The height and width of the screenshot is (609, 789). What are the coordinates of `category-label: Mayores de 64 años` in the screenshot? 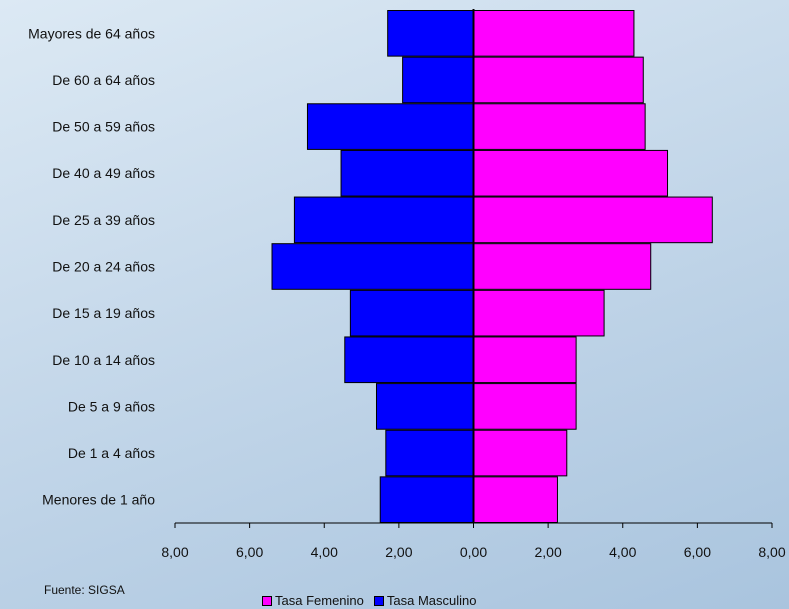 It's located at (91, 33).